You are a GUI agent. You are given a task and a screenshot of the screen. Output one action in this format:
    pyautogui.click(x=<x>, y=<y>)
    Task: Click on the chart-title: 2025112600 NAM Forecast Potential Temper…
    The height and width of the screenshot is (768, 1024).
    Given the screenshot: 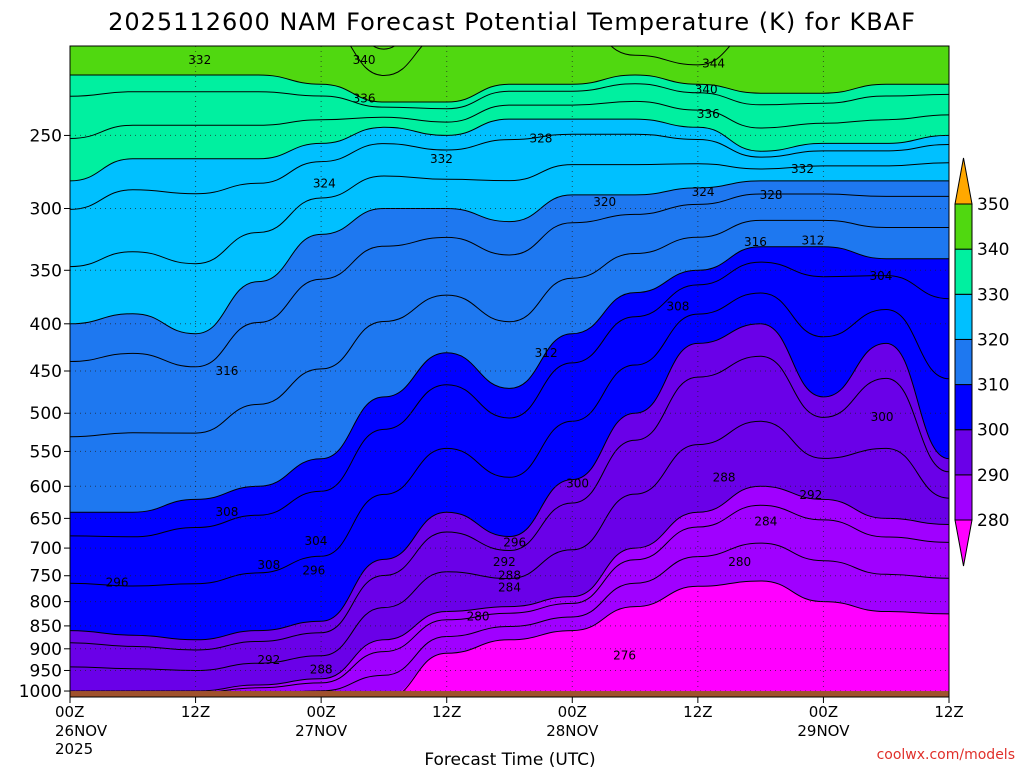 What is the action you would take?
    pyautogui.click(x=512, y=22)
    